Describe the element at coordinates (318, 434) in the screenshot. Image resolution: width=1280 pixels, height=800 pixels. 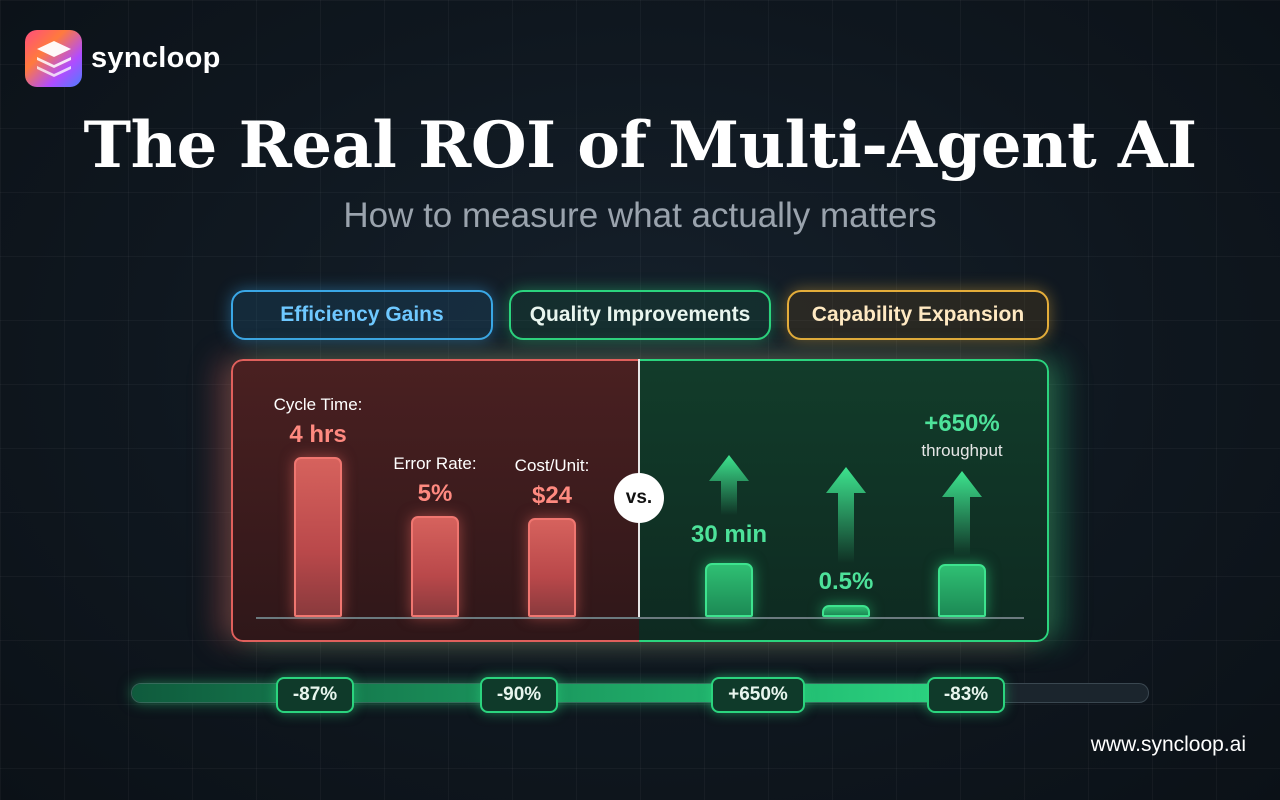
I see `before-value-label: 4 hrs` at that location.